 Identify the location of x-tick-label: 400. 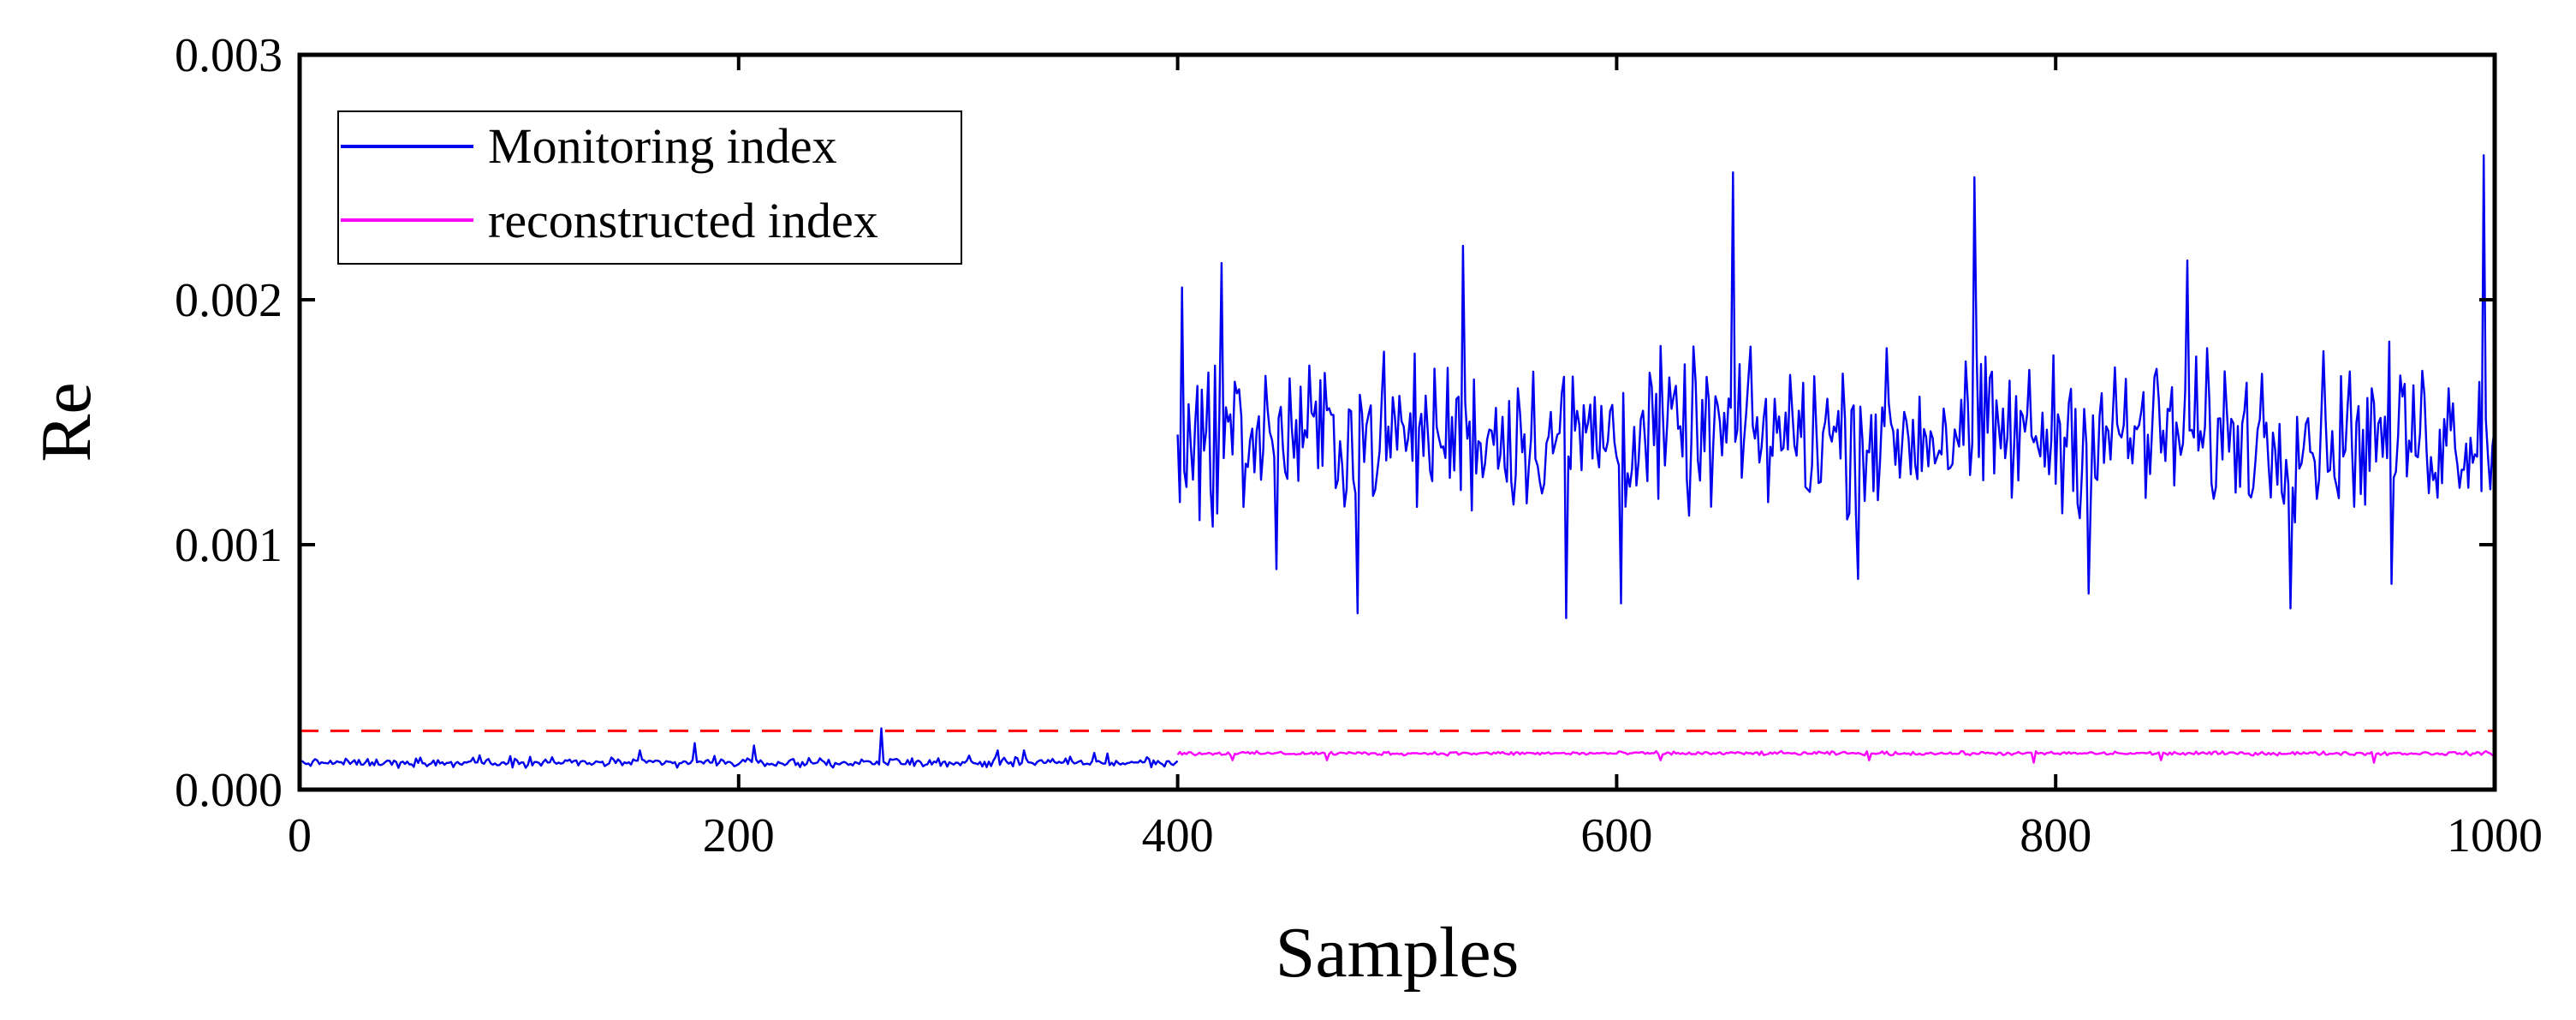
(1178, 835).